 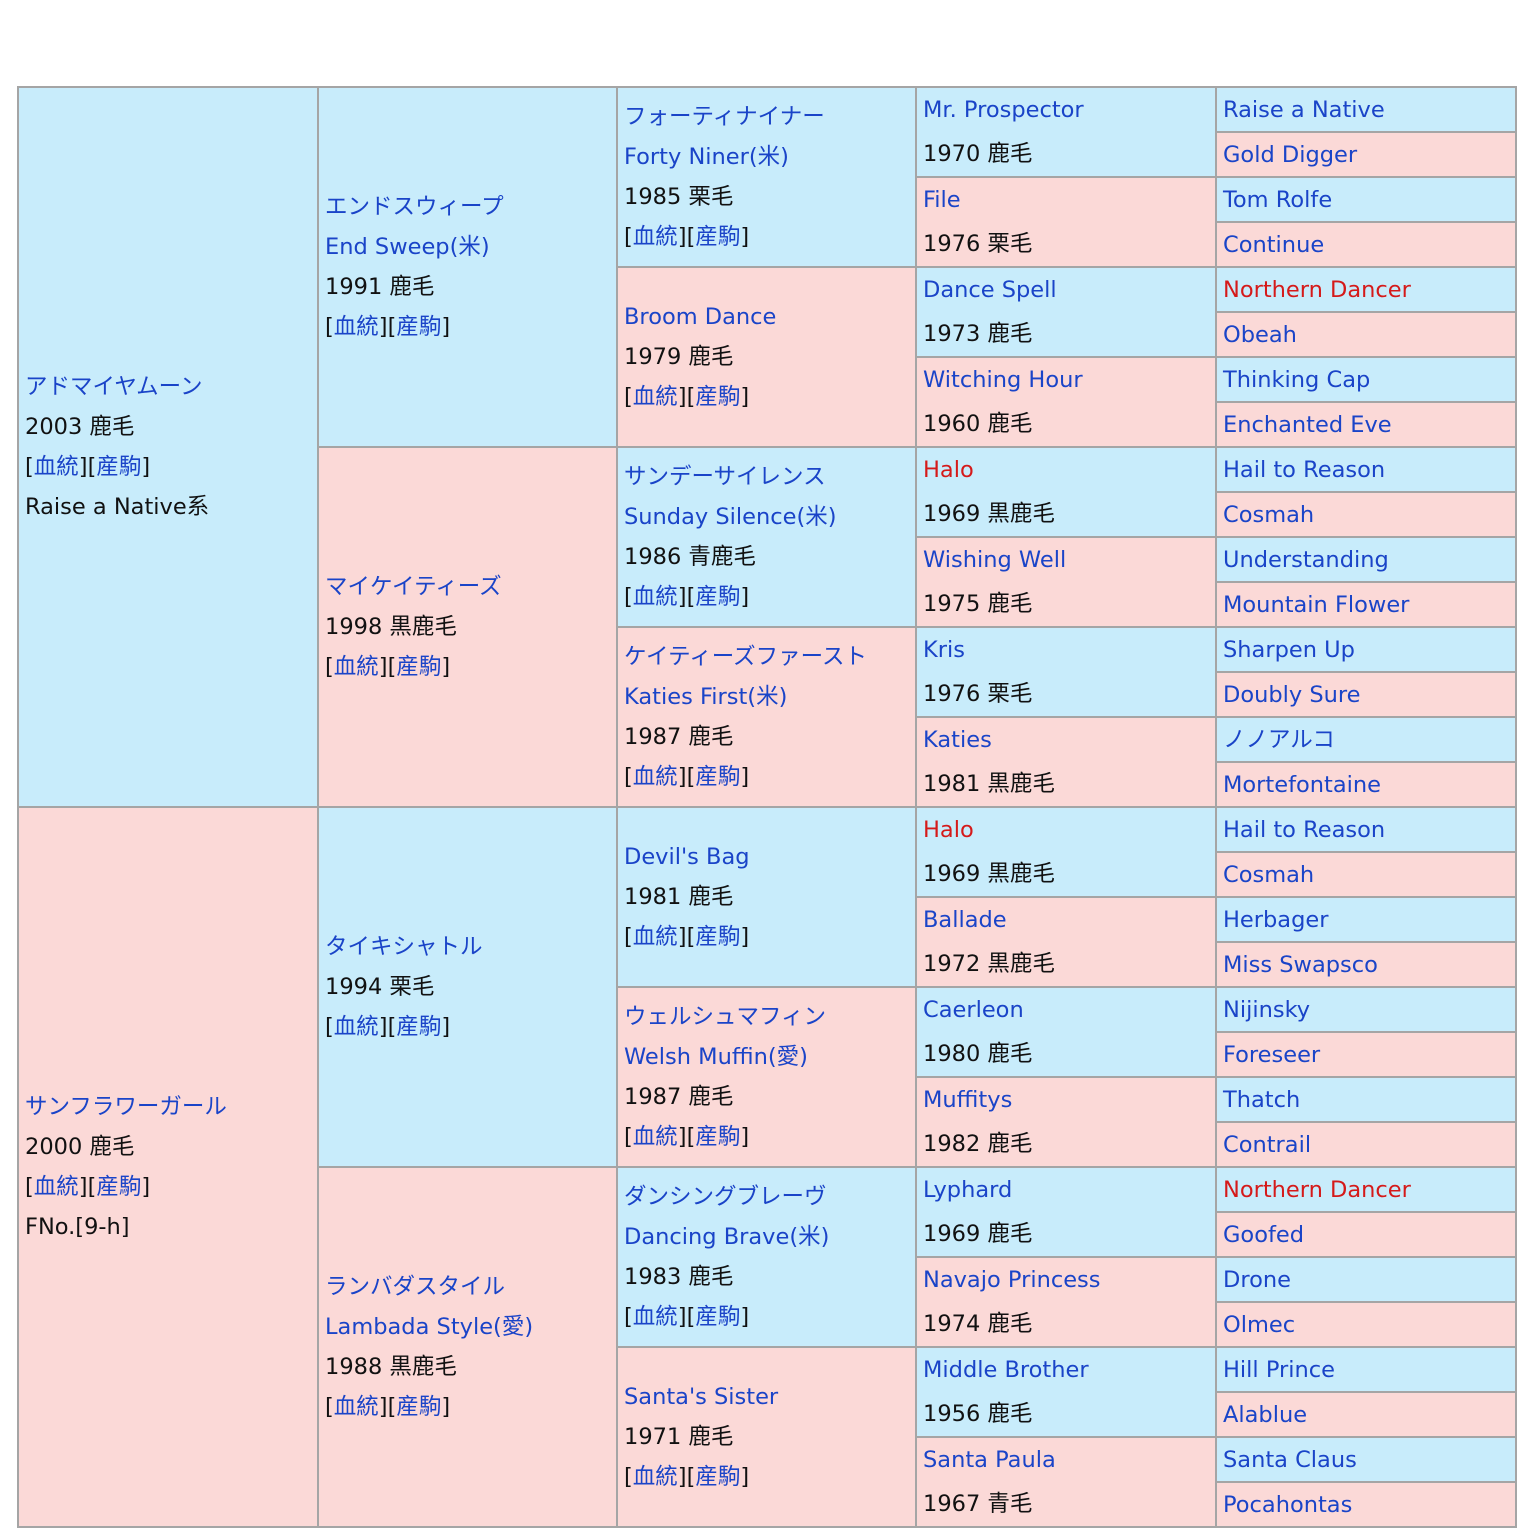 What do you see at coordinates (1264, 1234) in the screenshot?
I see `horse-name: Goofed` at bounding box center [1264, 1234].